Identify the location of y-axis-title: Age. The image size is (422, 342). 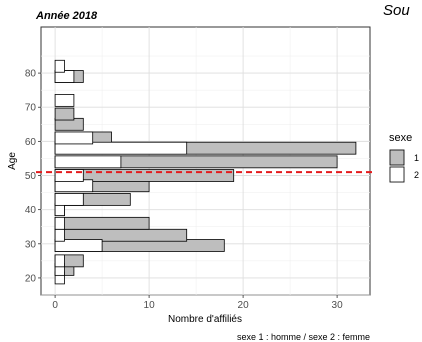
(12, 161).